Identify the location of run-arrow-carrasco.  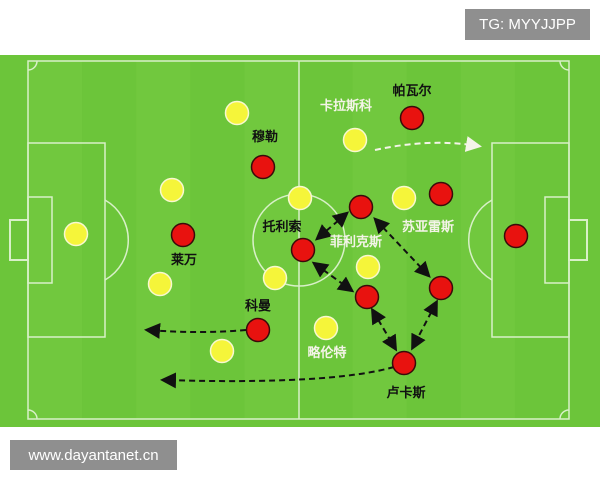
(428, 144).